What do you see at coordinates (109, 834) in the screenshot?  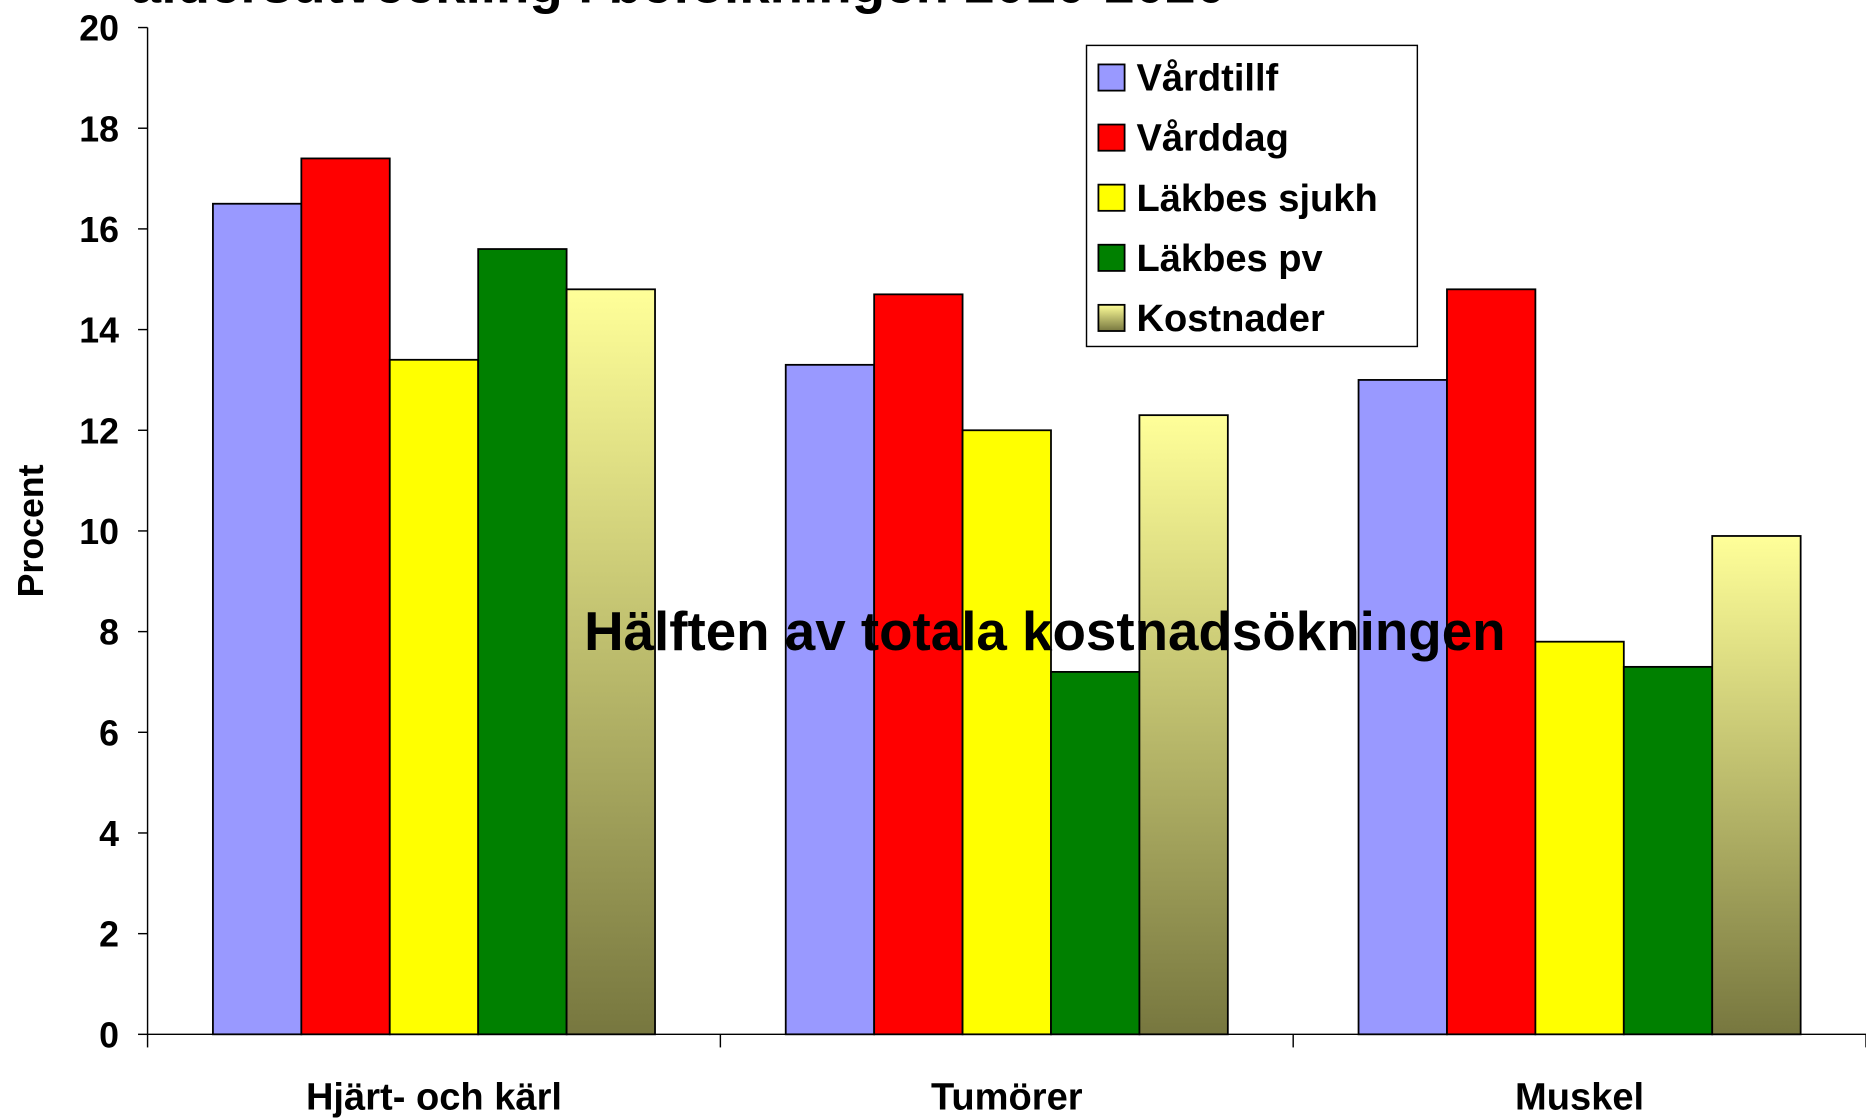 I see `y-tick-label: 4` at bounding box center [109, 834].